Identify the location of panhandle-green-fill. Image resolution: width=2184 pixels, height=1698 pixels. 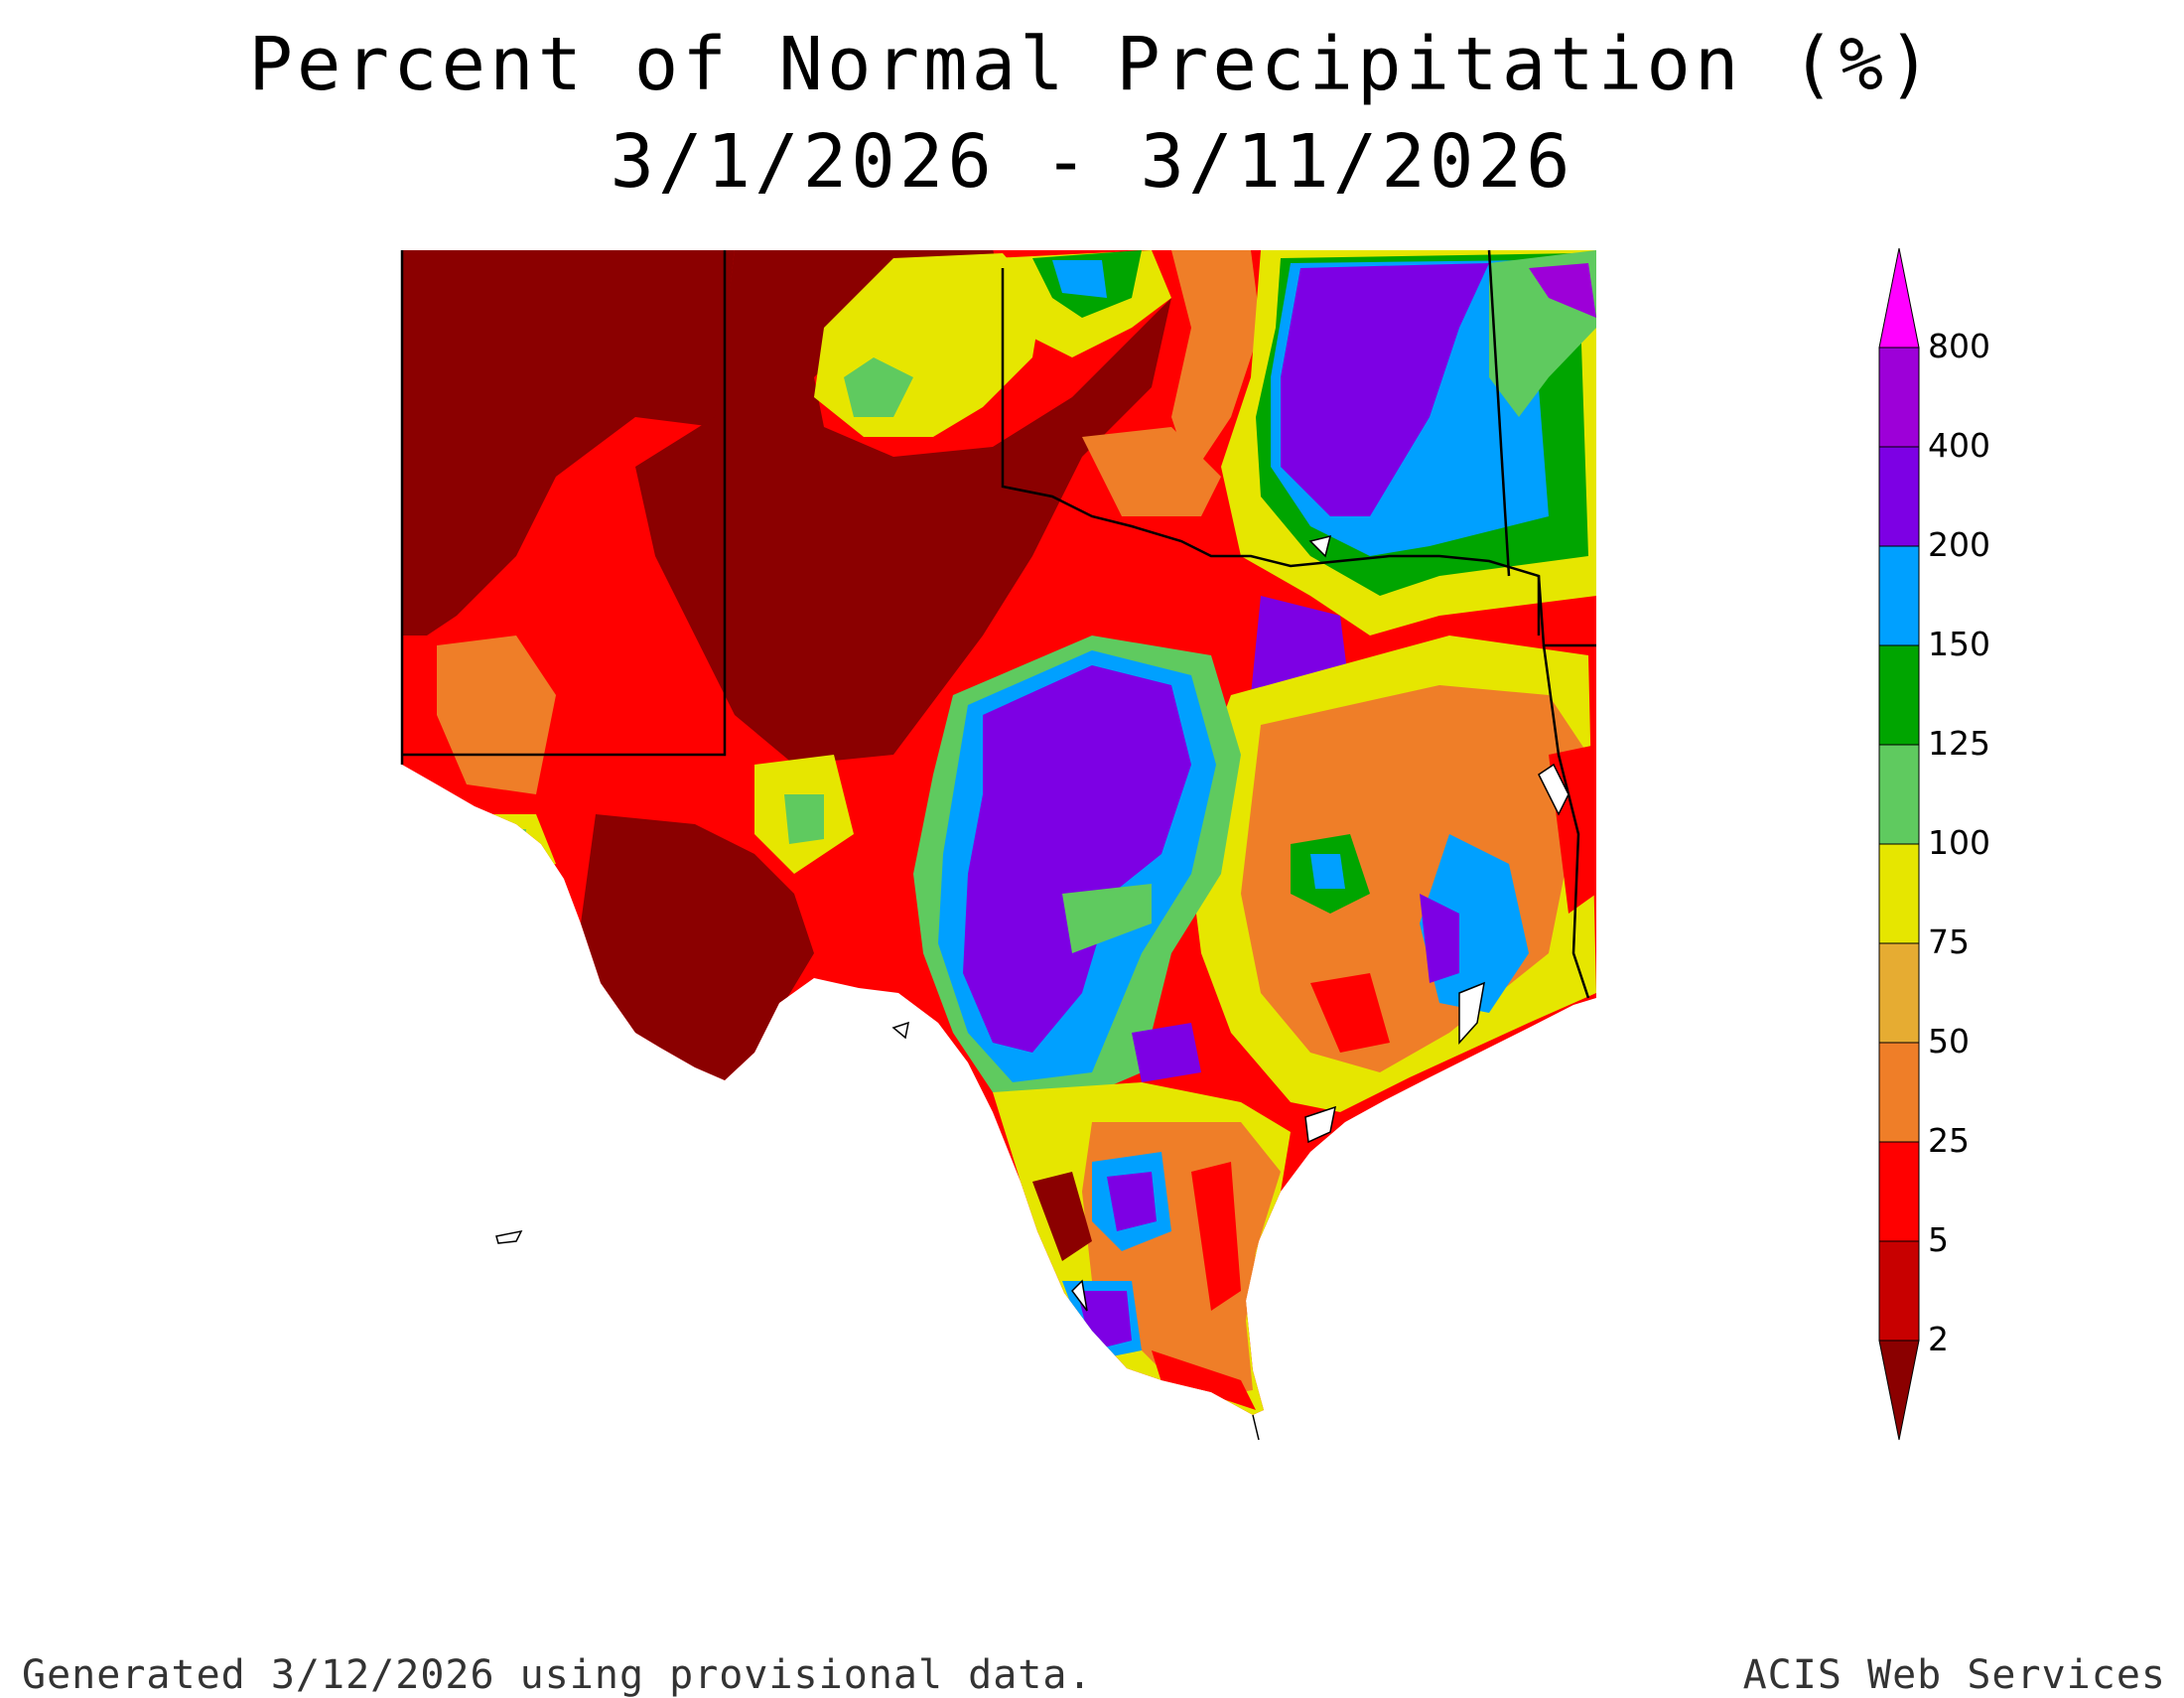
(878, 387).